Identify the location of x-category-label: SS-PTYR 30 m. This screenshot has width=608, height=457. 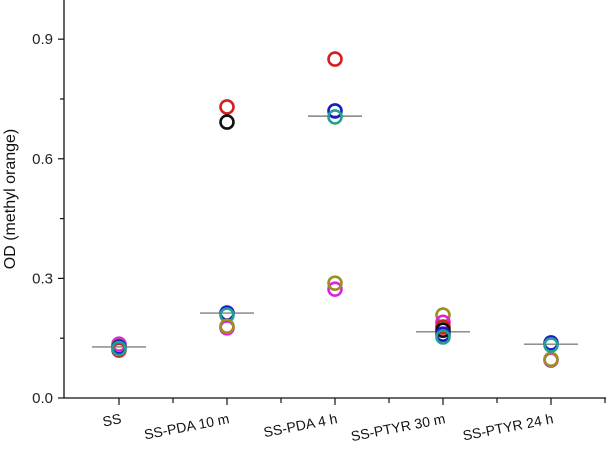
(398, 427).